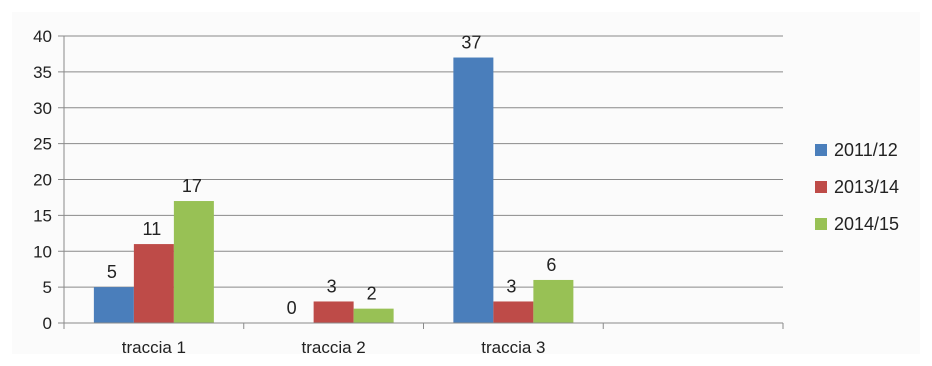 The height and width of the screenshot is (366, 932). Describe the element at coordinates (42, 144) in the screenshot. I see `y-tick-label: 25` at that location.